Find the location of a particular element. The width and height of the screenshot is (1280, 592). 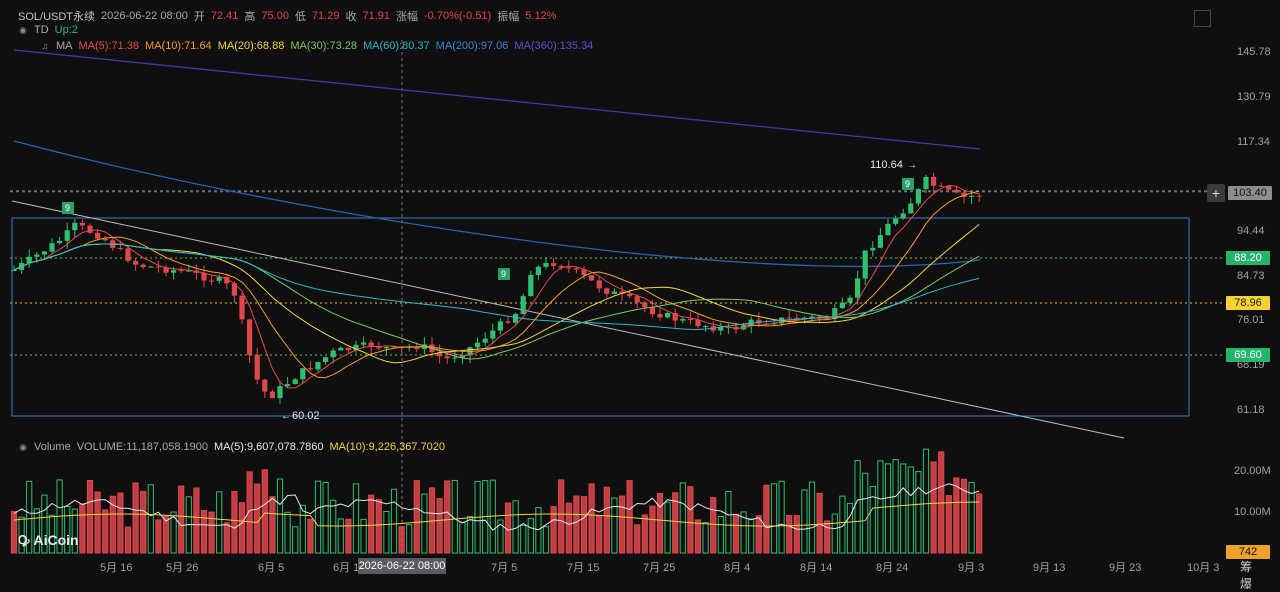

volume-ma10: MA(10):9,226,367.7020 is located at coordinates (387, 447).